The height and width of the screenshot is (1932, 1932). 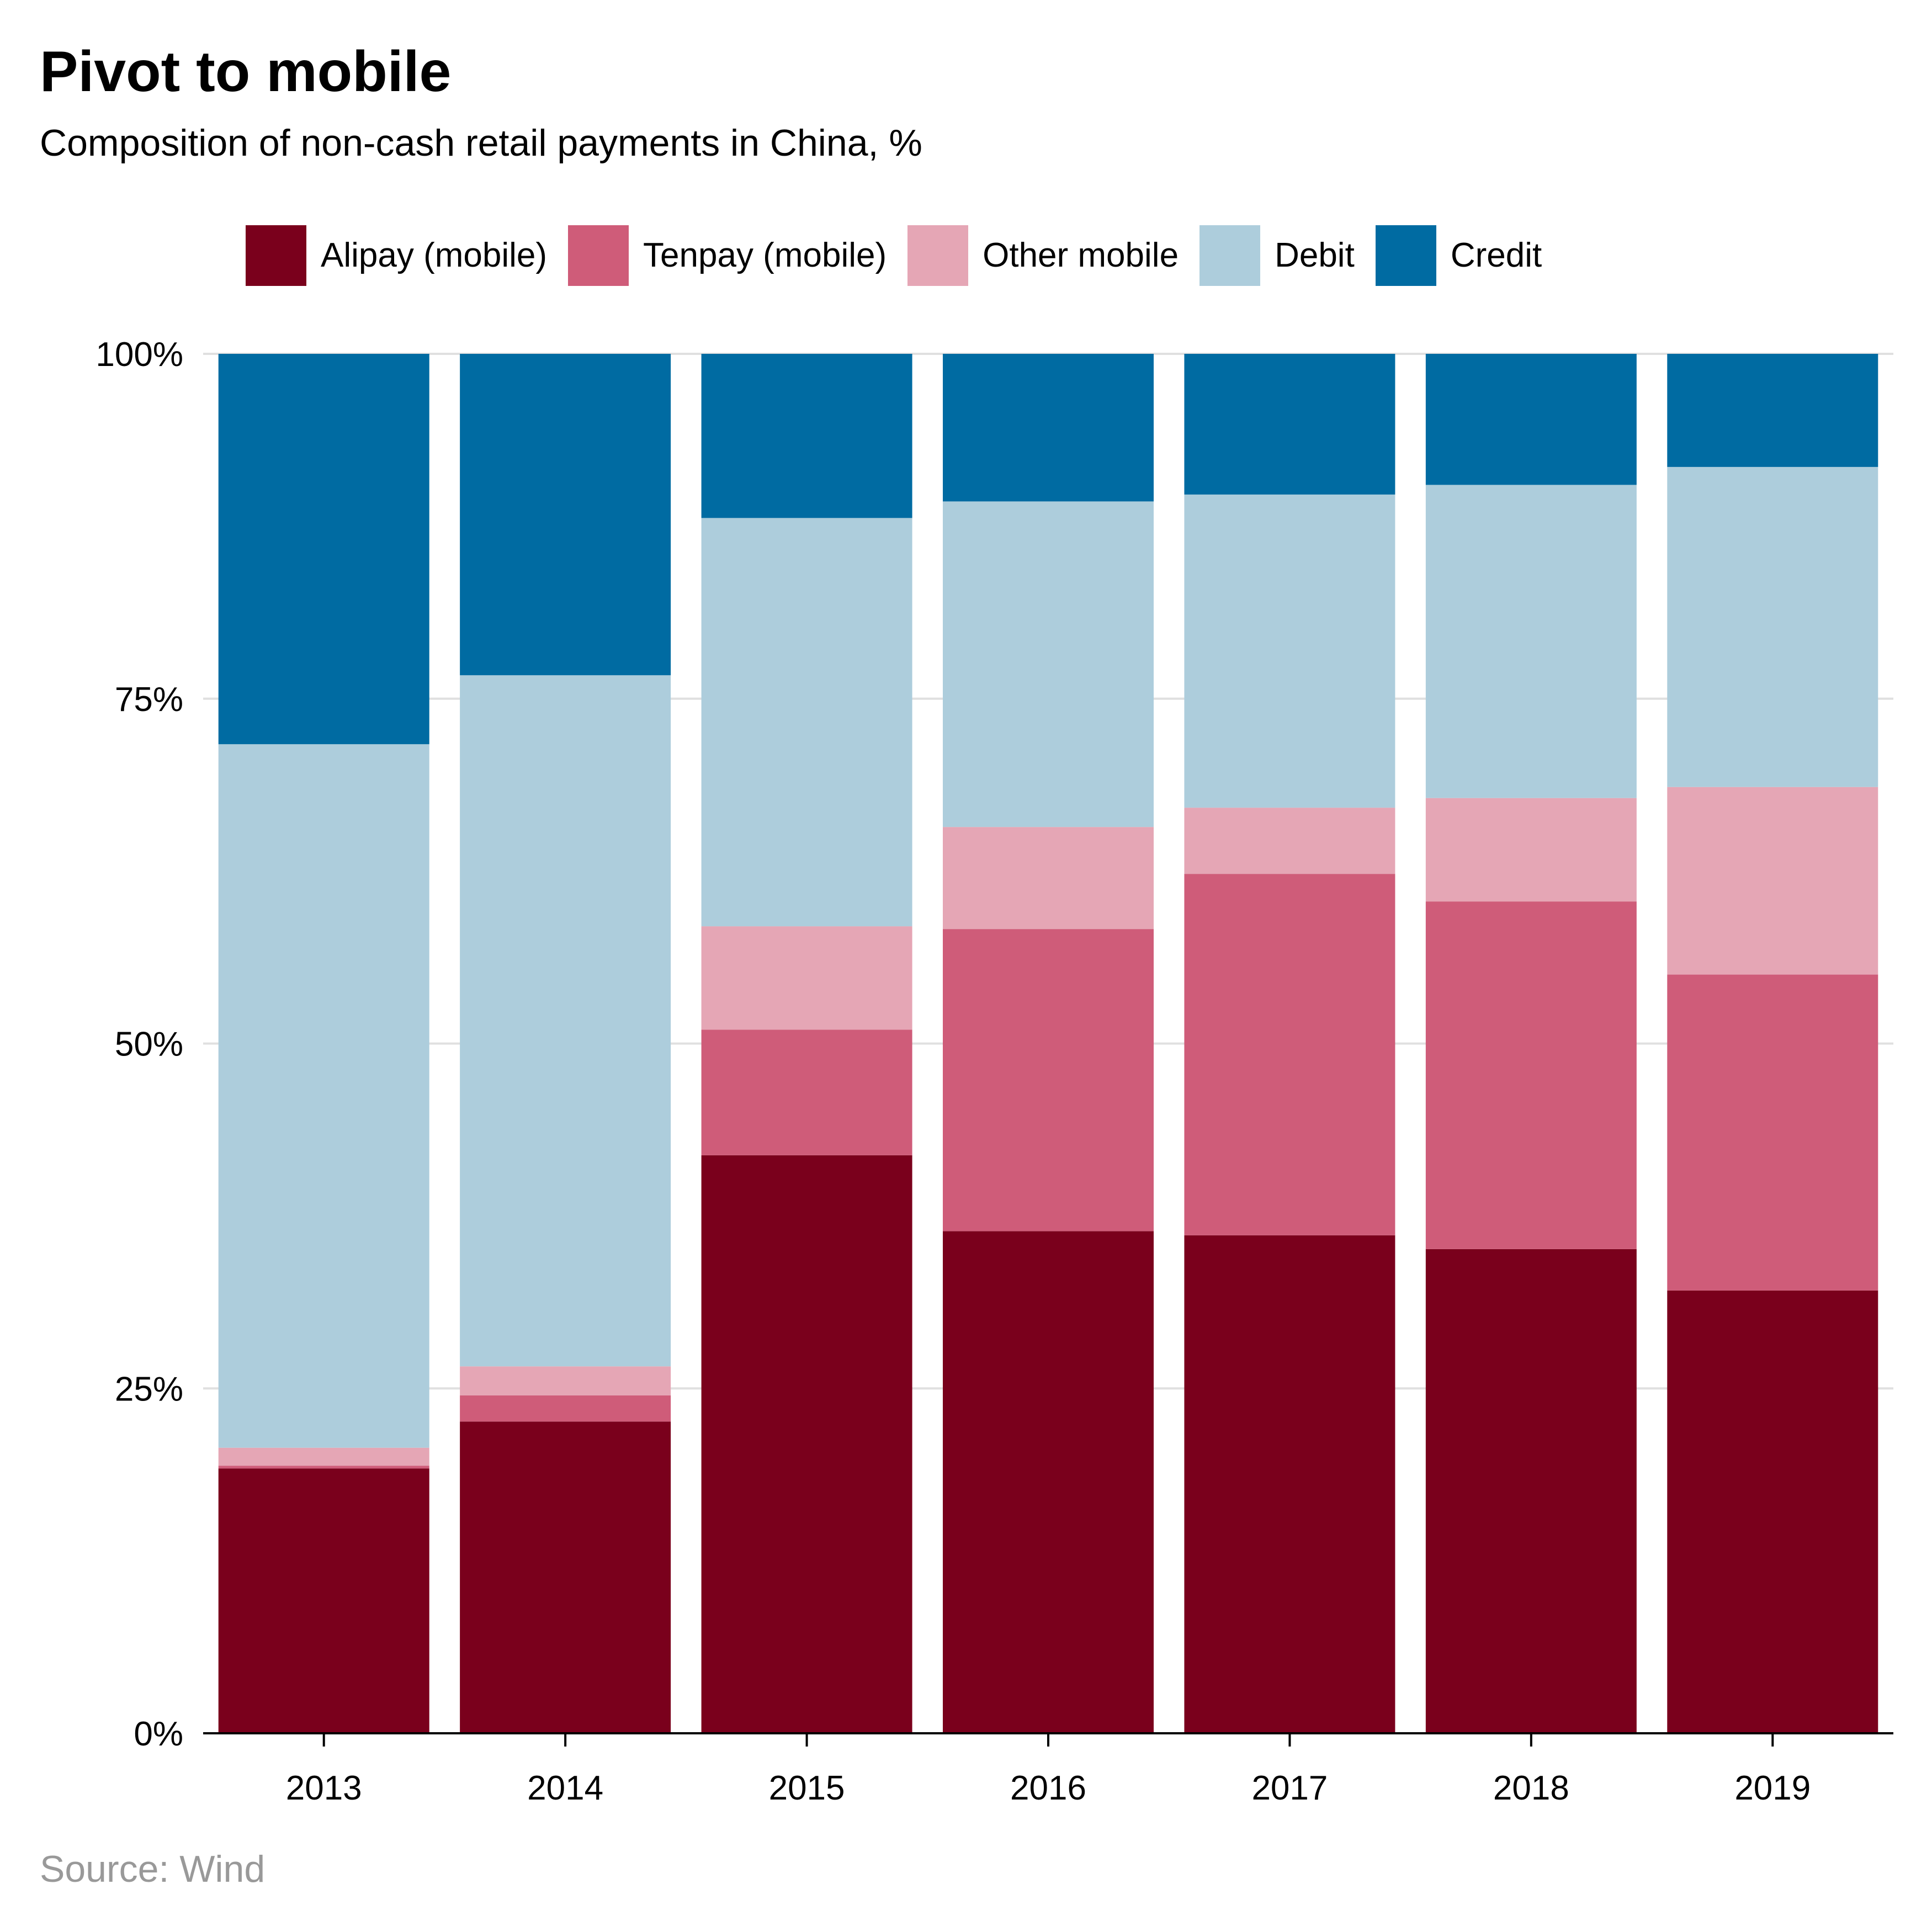 I want to click on bar-segment-2014-other-mobile, so click(x=566, y=1381).